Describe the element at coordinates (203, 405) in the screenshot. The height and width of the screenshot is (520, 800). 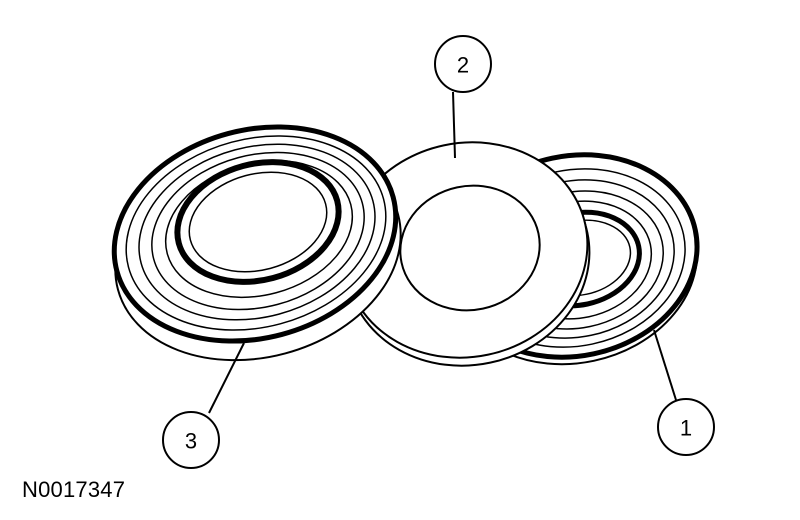
I see `callout-3: 3` at that location.